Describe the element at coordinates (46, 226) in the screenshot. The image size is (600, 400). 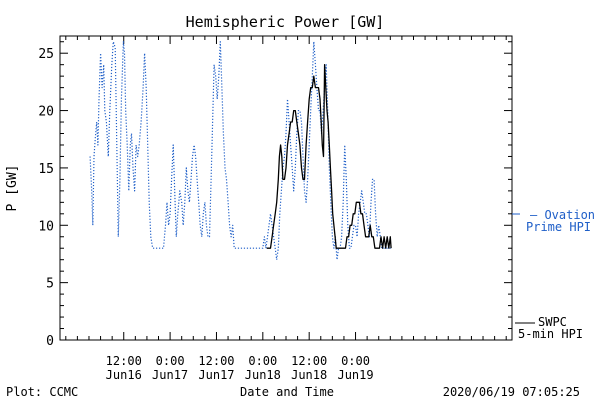
I see `y-tick-label: 10` at that location.